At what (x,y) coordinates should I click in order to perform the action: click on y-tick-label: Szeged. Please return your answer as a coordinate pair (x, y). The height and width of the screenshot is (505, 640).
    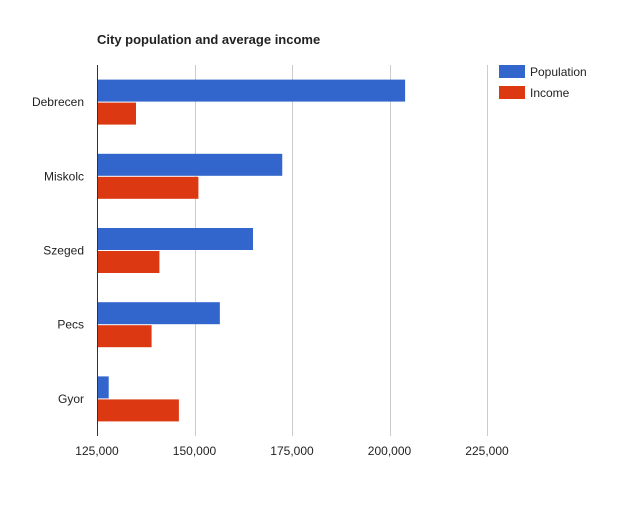
    Looking at the image, I should click on (63, 251).